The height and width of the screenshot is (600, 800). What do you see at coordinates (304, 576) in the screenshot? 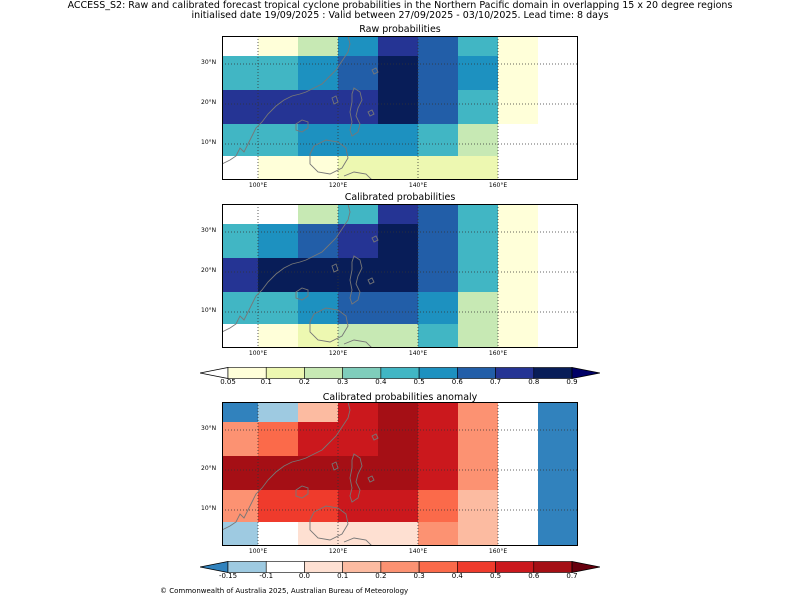
I see `colorbar-tick-label: 0.0` at bounding box center [304, 576].